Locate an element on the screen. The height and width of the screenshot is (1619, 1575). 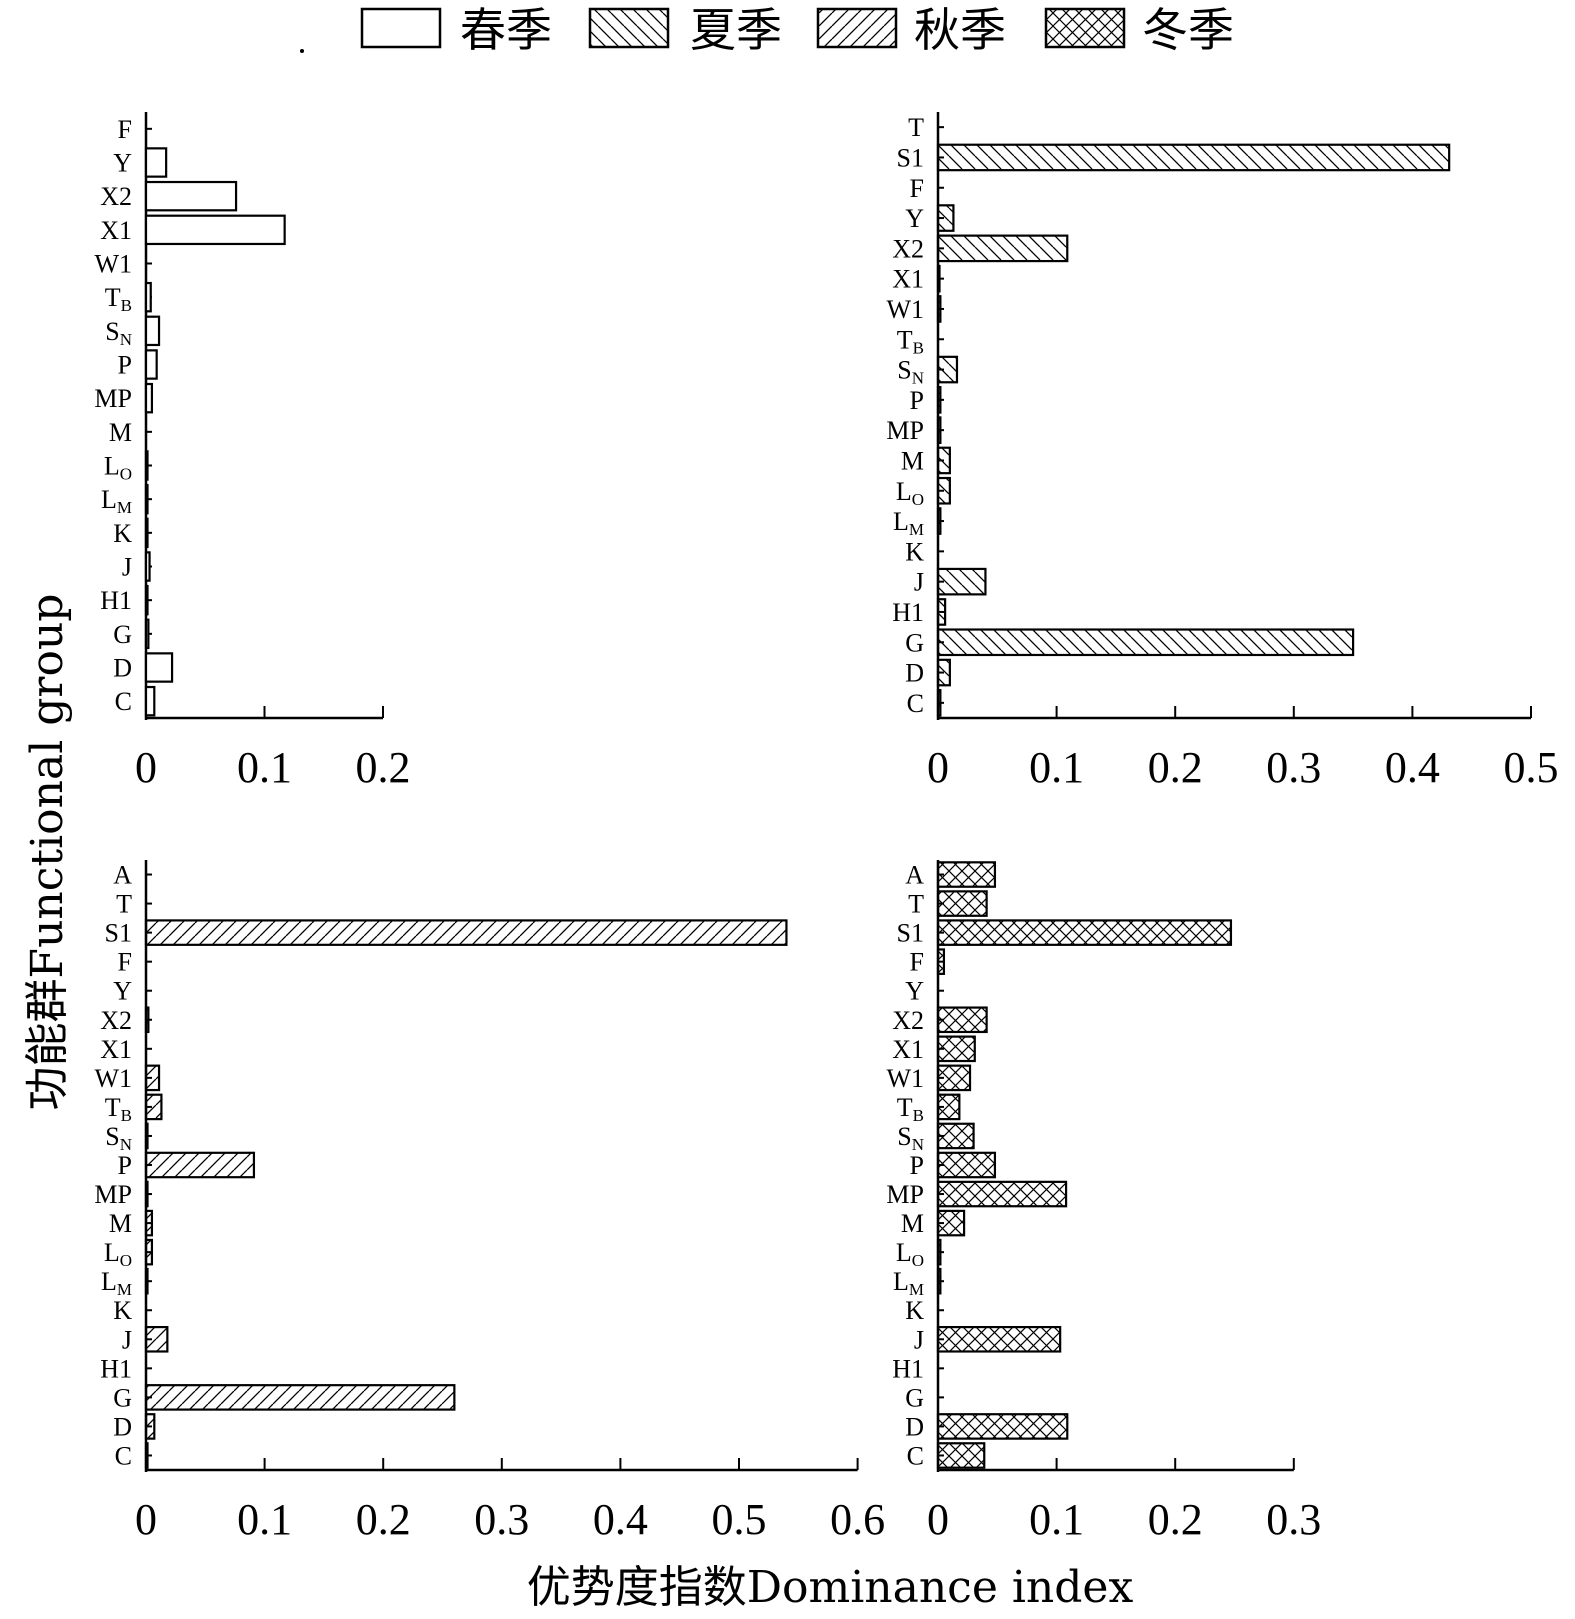
legend: 春季 夏季 秋季 冬季 is located at coordinates (767, 30).